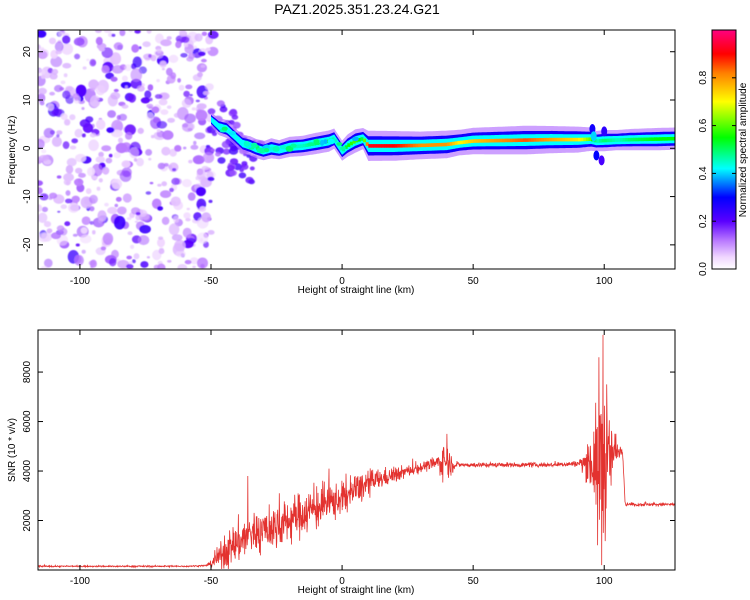  I want to click on spectrogram-x-tick-label: 50, so click(474, 281).